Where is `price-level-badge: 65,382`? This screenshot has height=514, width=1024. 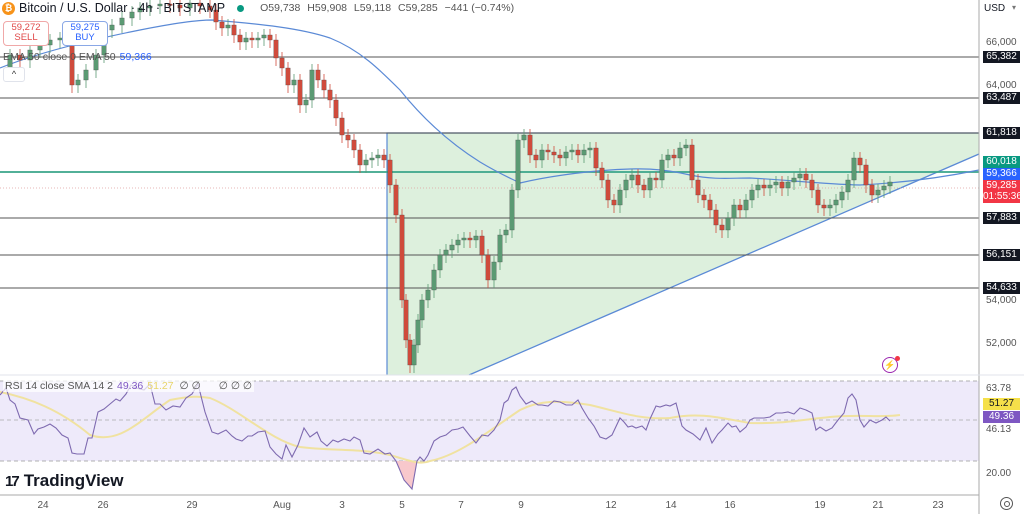 price-level-badge: 65,382 is located at coordinates (1001, 57).